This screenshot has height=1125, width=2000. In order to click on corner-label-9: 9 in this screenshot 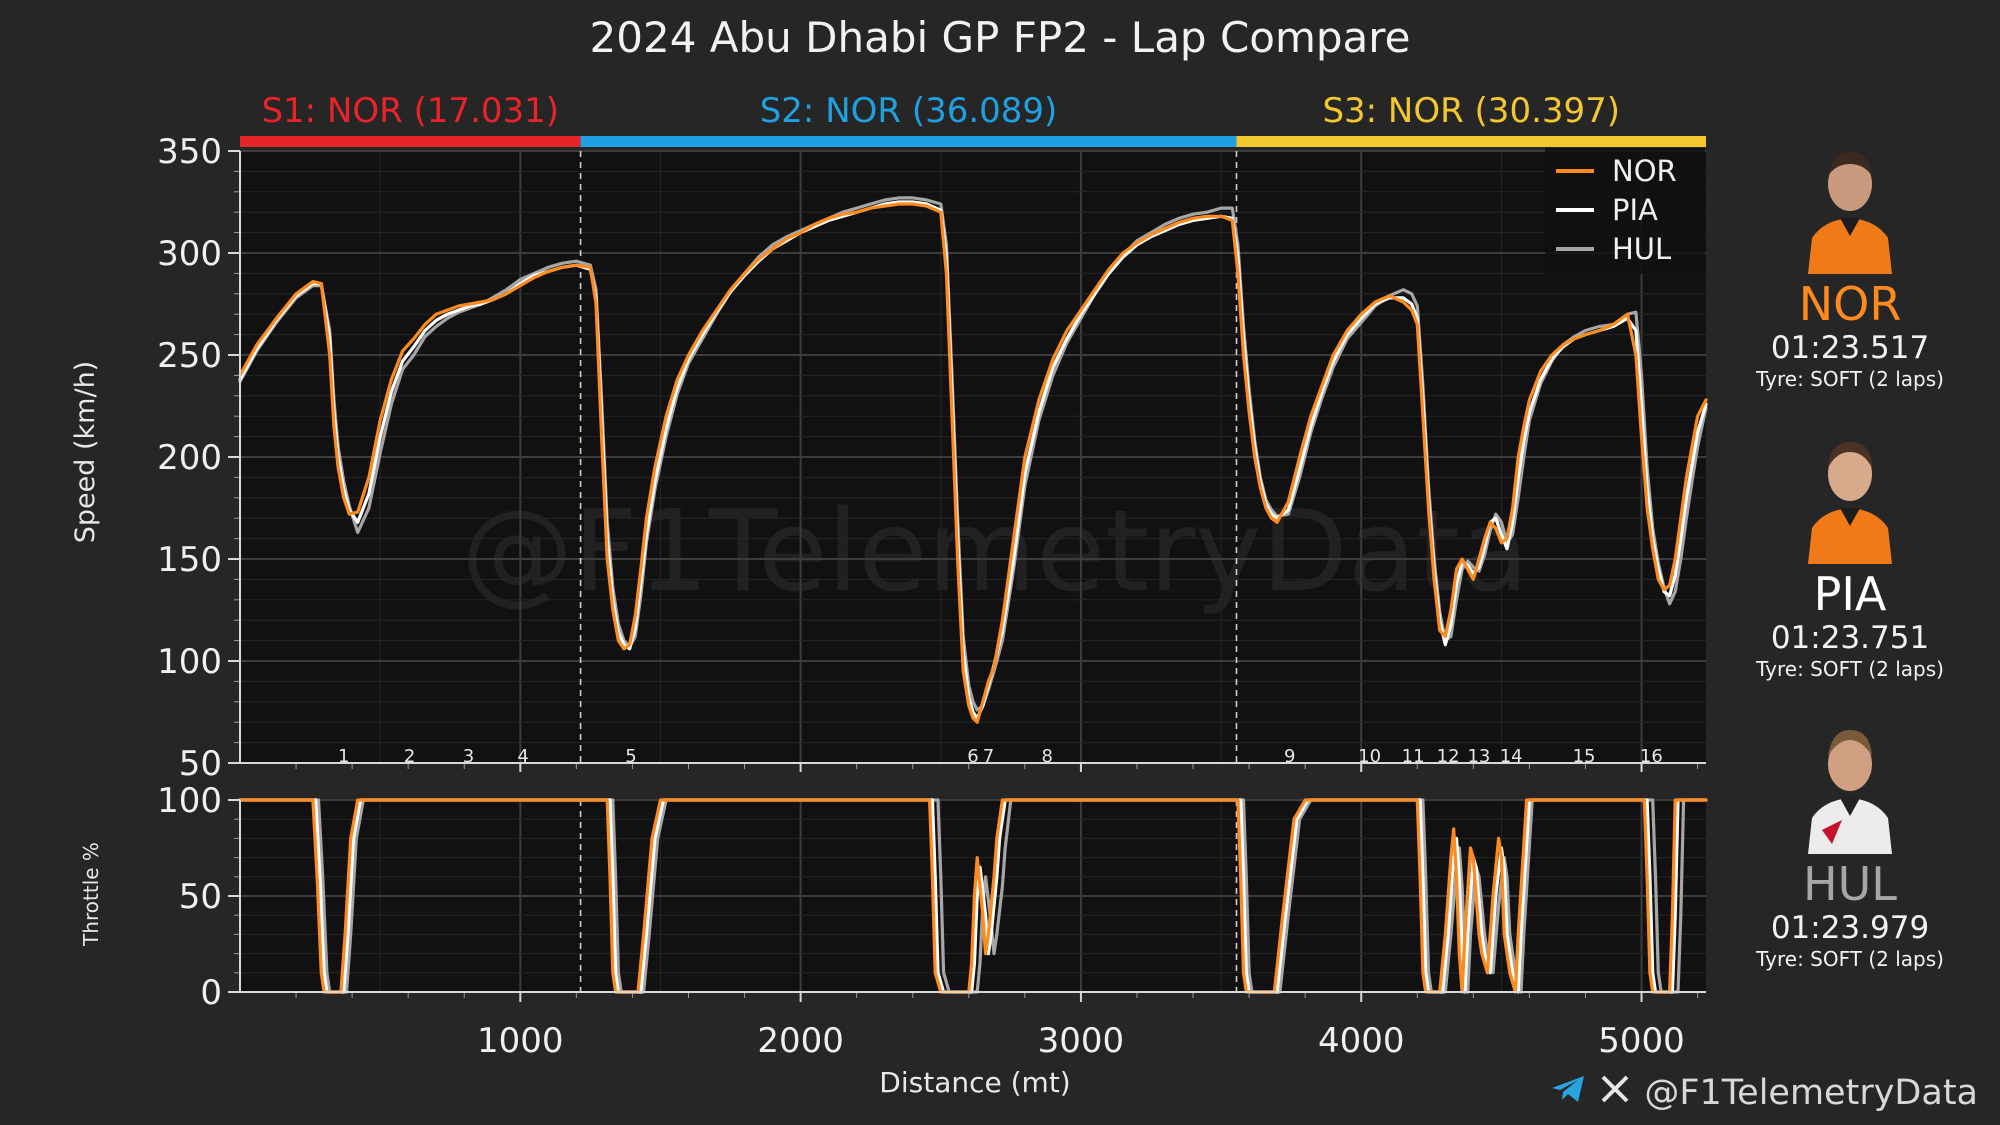, I will do `click(1289, 756)`.